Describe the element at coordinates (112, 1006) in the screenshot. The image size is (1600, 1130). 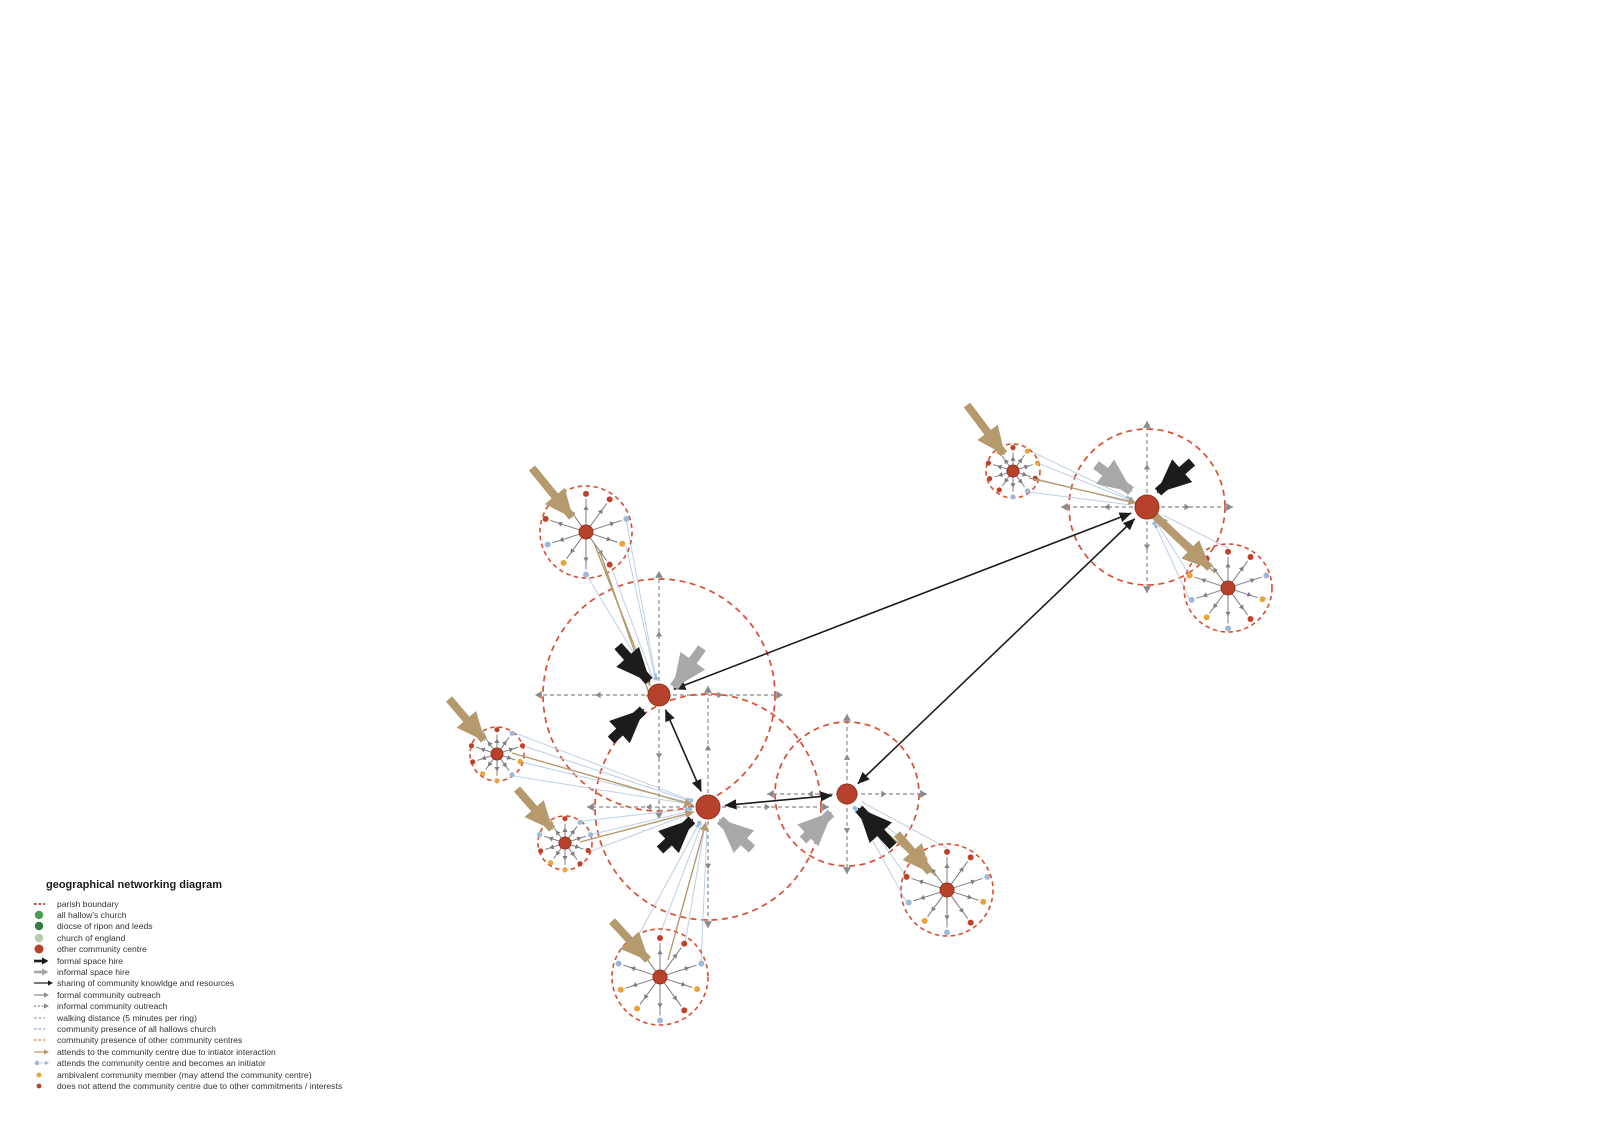
I see `legend-item-label: informal community outreach` at that location.